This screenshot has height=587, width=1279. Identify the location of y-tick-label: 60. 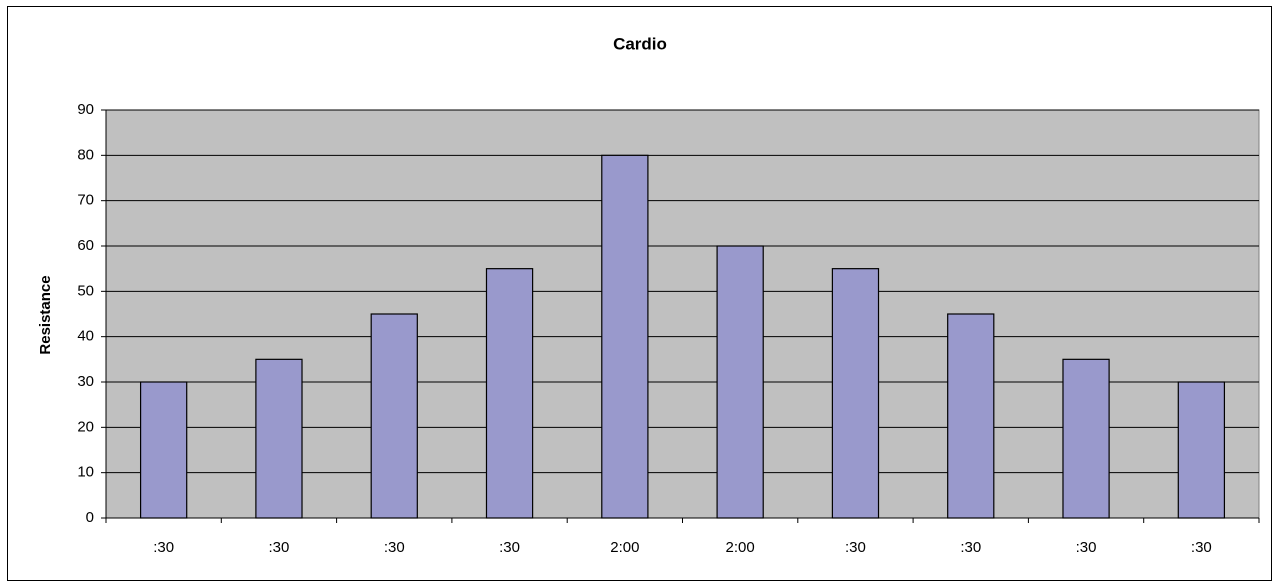
(85, 245).